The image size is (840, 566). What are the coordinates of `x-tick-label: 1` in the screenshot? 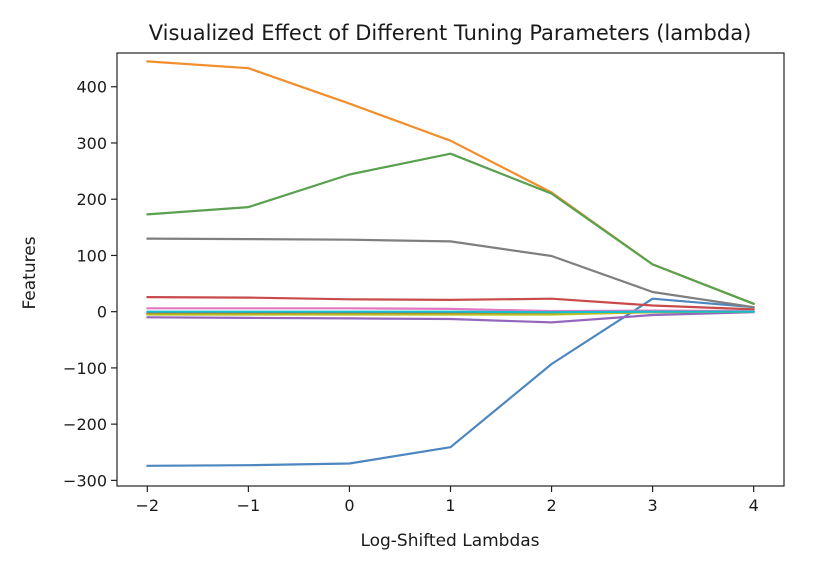 It's located at (450, 505).